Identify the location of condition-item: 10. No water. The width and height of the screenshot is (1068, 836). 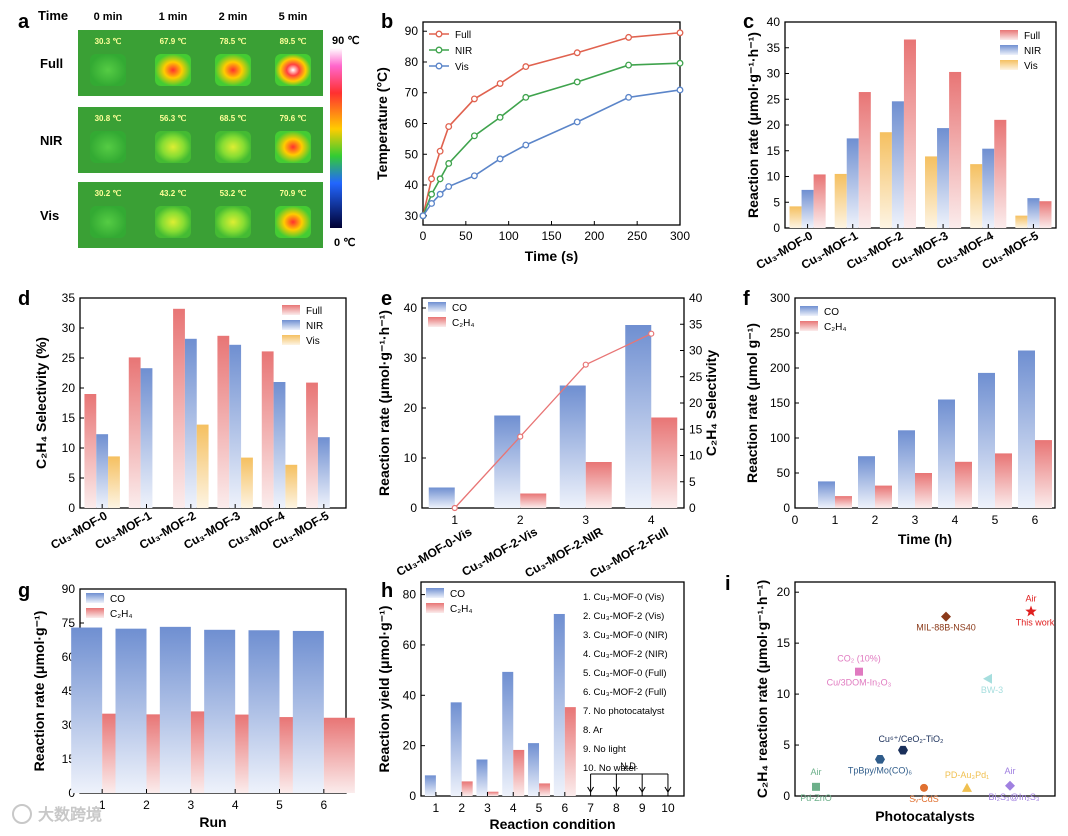
(610, 768).